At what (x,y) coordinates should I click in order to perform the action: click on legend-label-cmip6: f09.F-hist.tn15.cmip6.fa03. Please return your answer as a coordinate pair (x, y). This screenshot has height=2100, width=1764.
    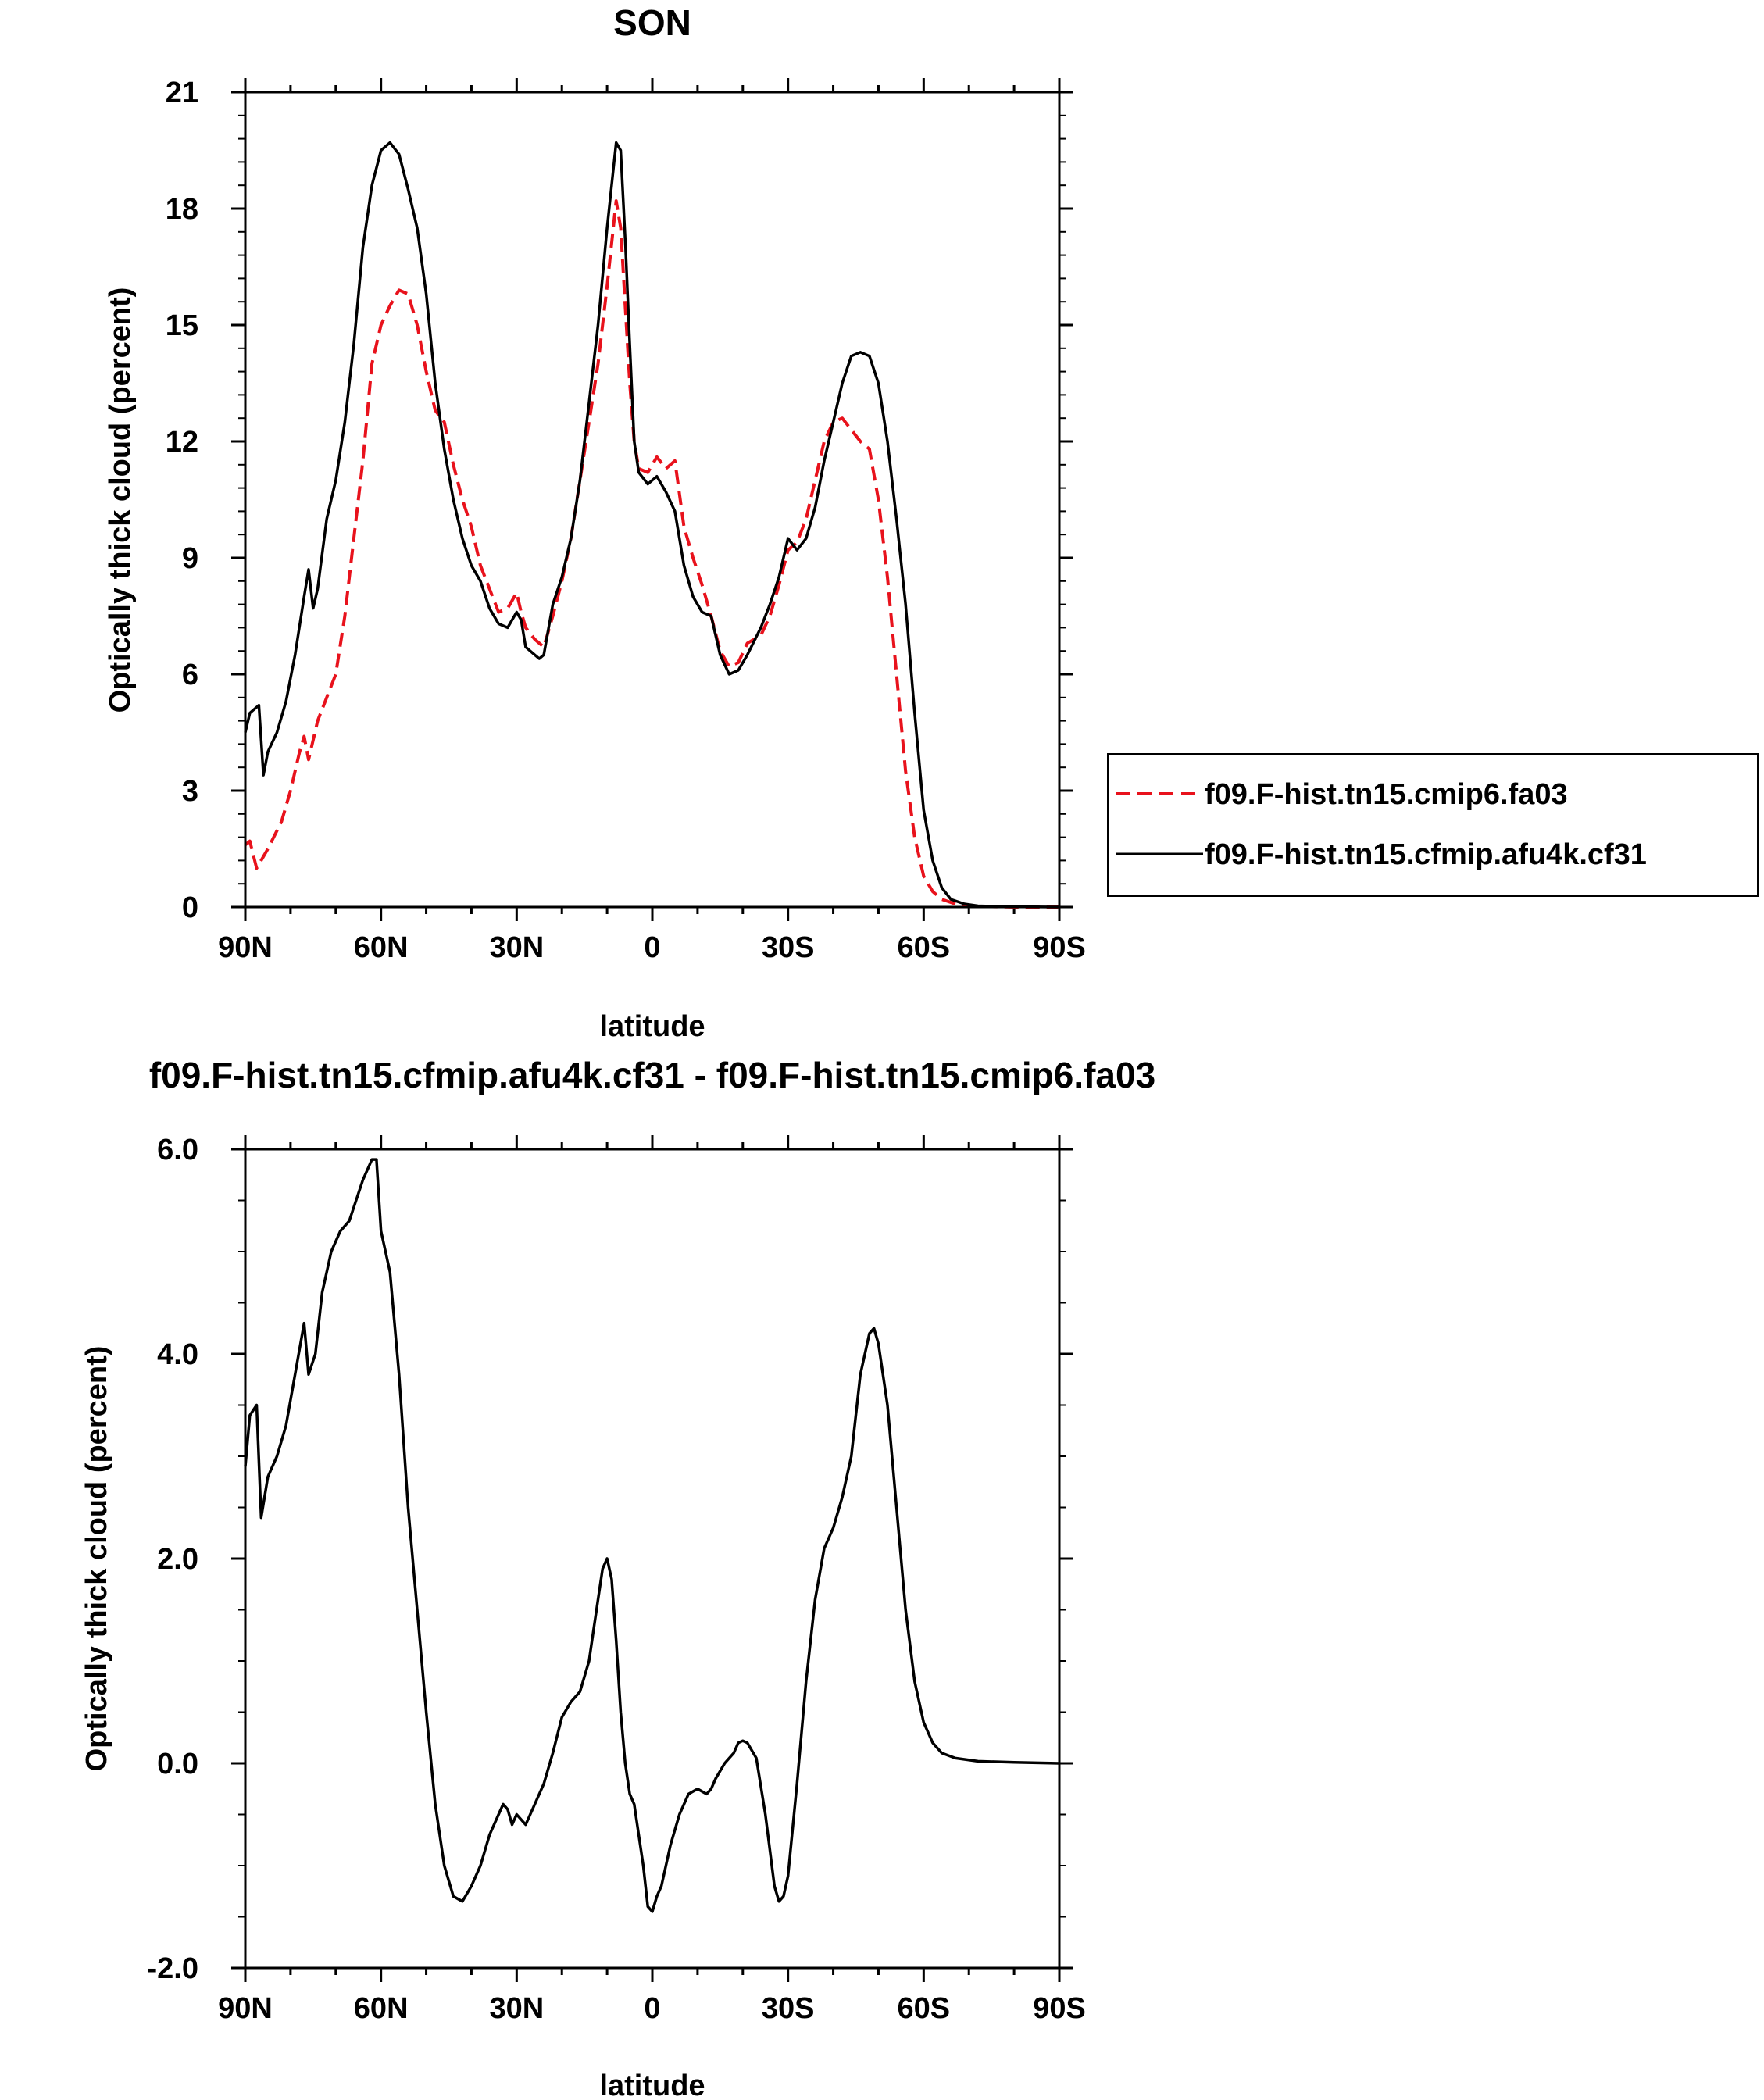
    Looking at the image, I should click on (1387, 794).